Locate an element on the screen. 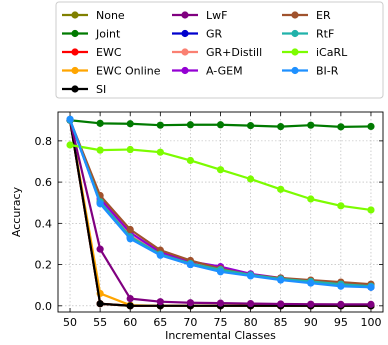 Image resolution: width=388 pixels, height=345 pixels. legend-label: RtF is located at coordinates (325, 34).